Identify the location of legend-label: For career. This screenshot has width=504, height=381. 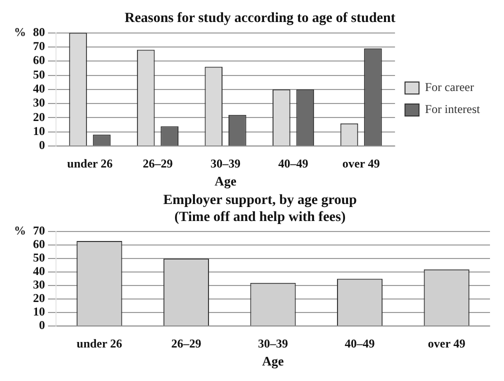
(449, 87).